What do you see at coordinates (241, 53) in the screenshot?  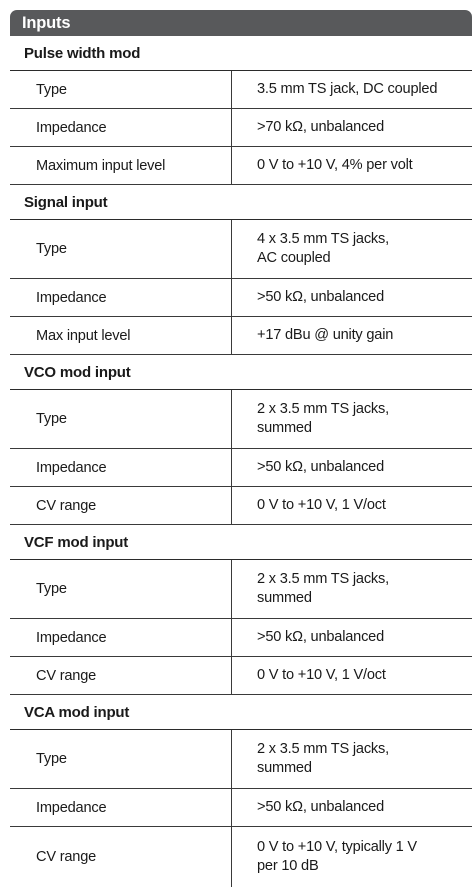 I see `section-title-pulse-width-mod: Pulse width mod` at bounding box center [241, 53].